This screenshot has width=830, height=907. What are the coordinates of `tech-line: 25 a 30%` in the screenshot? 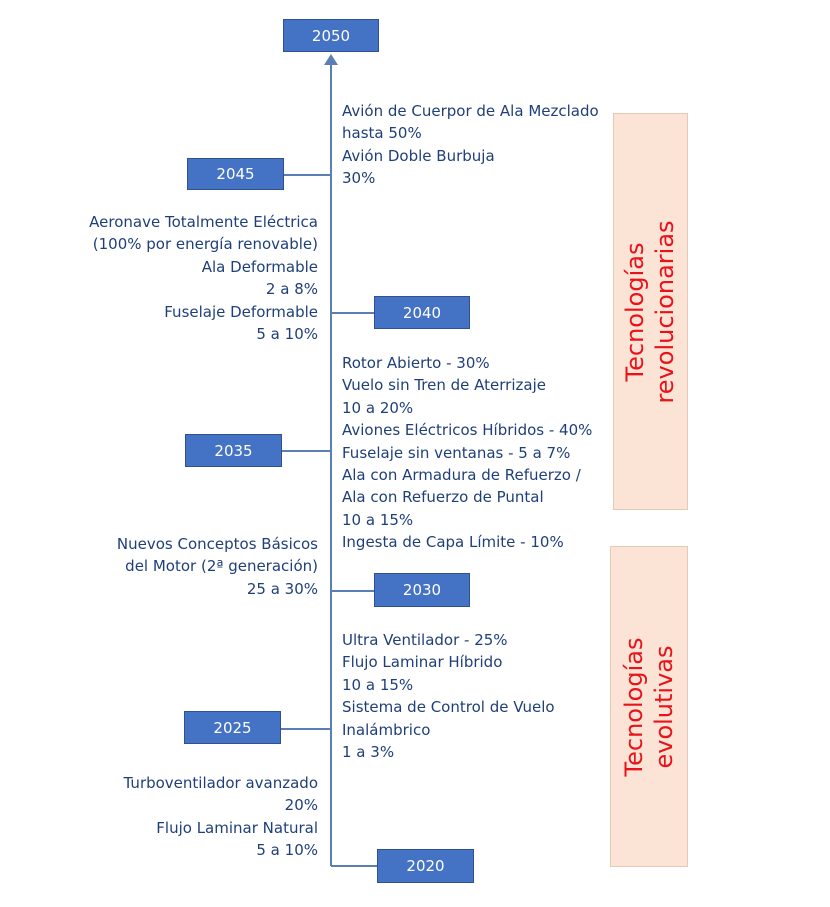 It's located at (282, 588).